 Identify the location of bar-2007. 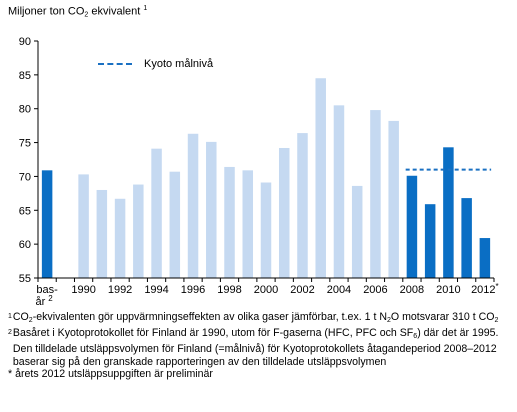
(393, 199).